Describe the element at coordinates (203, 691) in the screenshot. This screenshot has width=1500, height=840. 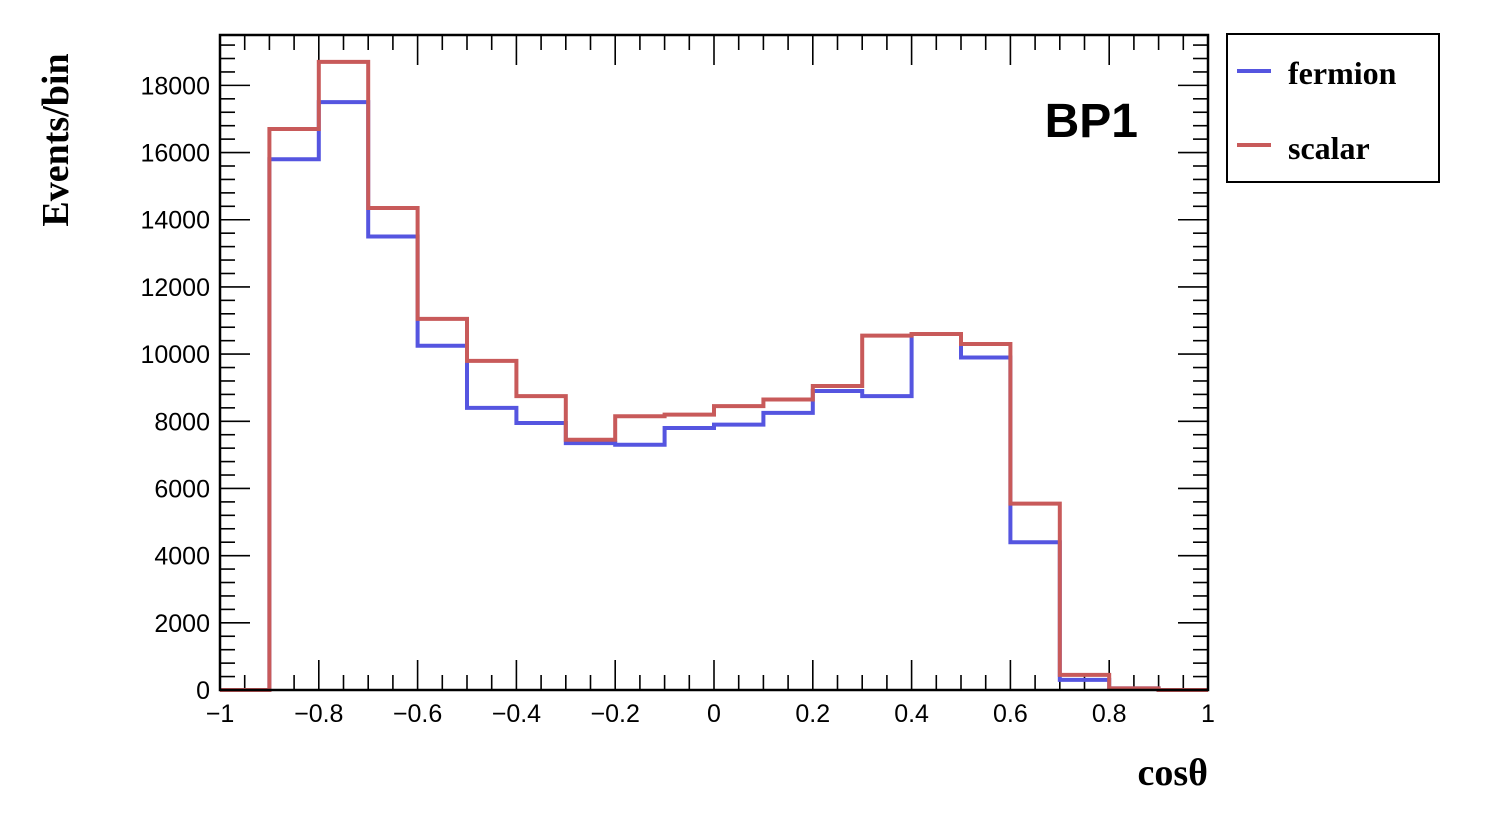
I see `y-tick-label: 0` at that location.